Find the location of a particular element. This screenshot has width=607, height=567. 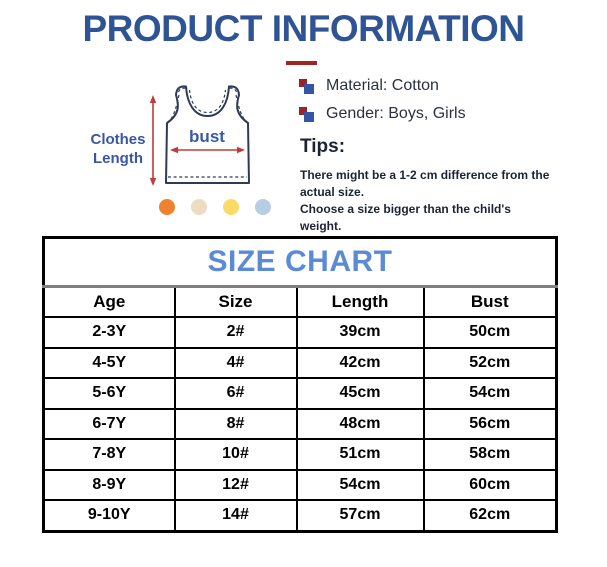

table-cell: 62cm is located at coordinates (490, 515).